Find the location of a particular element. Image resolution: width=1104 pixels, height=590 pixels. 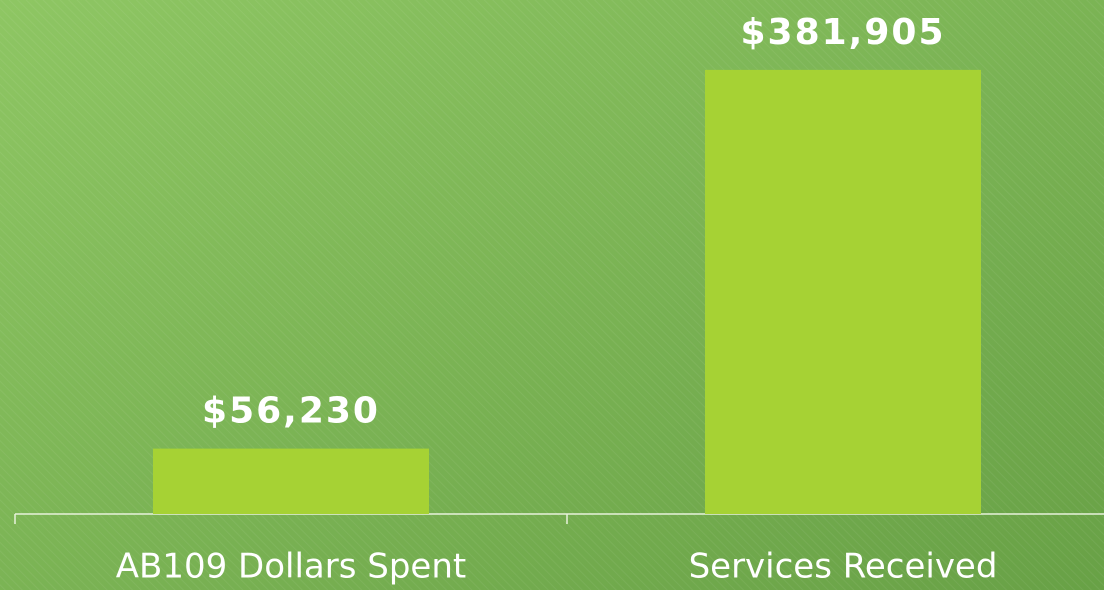

value-label: $56,230 is located at coordinates (291, 411).